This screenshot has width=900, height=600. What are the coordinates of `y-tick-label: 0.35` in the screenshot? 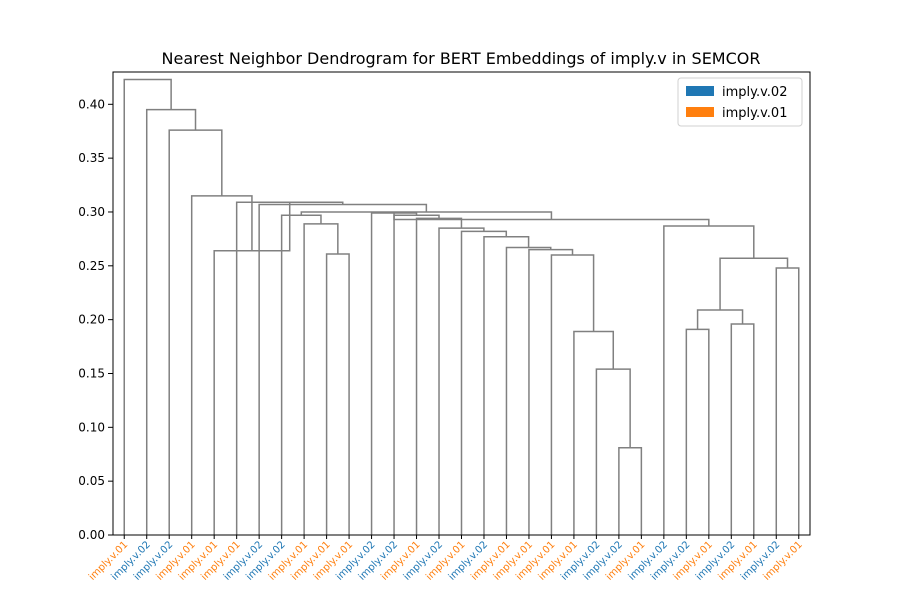 It's located at (91, 158).